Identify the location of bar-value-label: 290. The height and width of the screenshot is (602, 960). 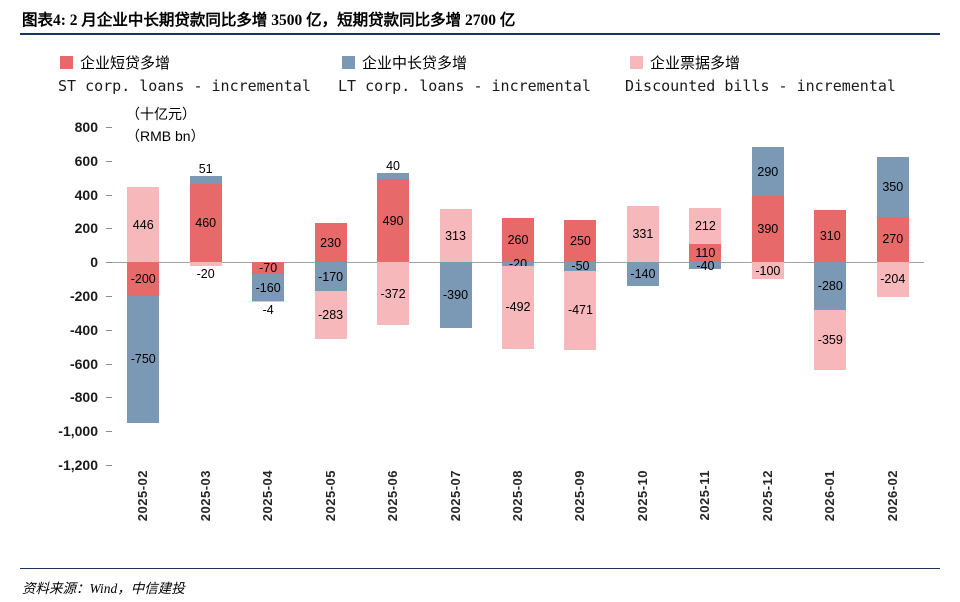
(768, 171).